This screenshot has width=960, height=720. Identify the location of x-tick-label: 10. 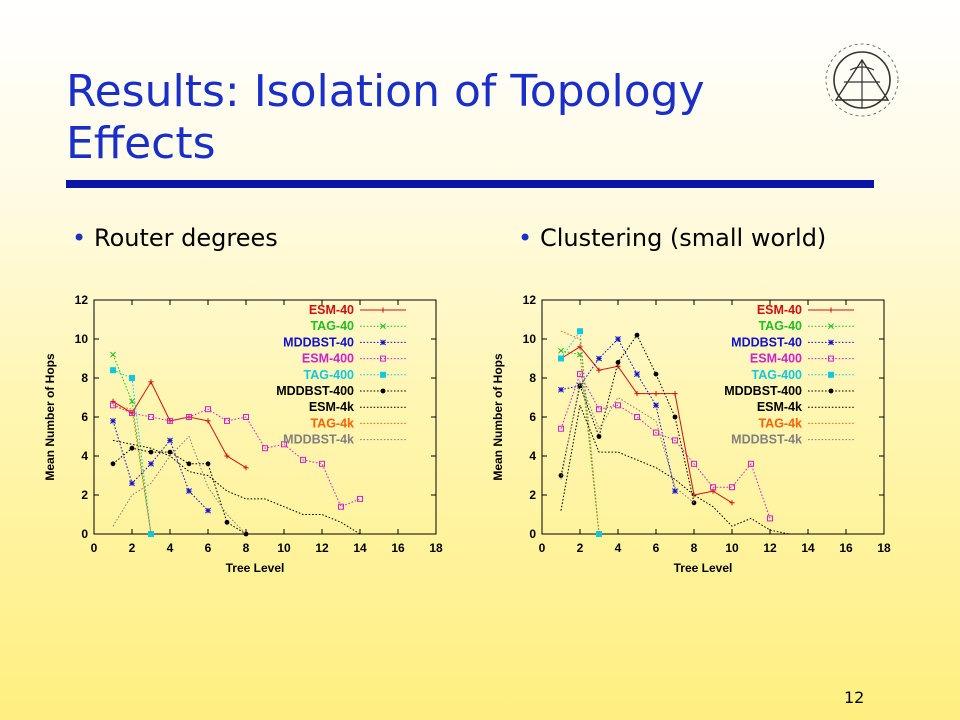
(284, 548).